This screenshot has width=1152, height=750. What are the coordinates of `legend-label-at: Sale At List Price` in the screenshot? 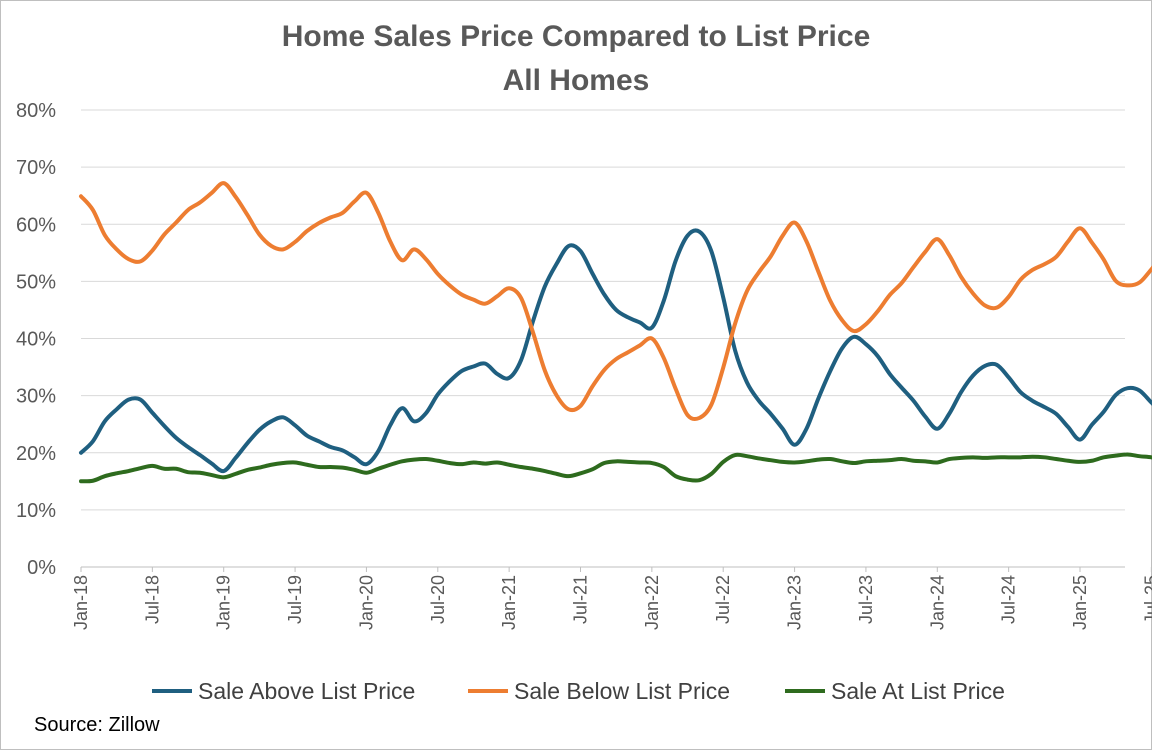 It's located at (918, 690).